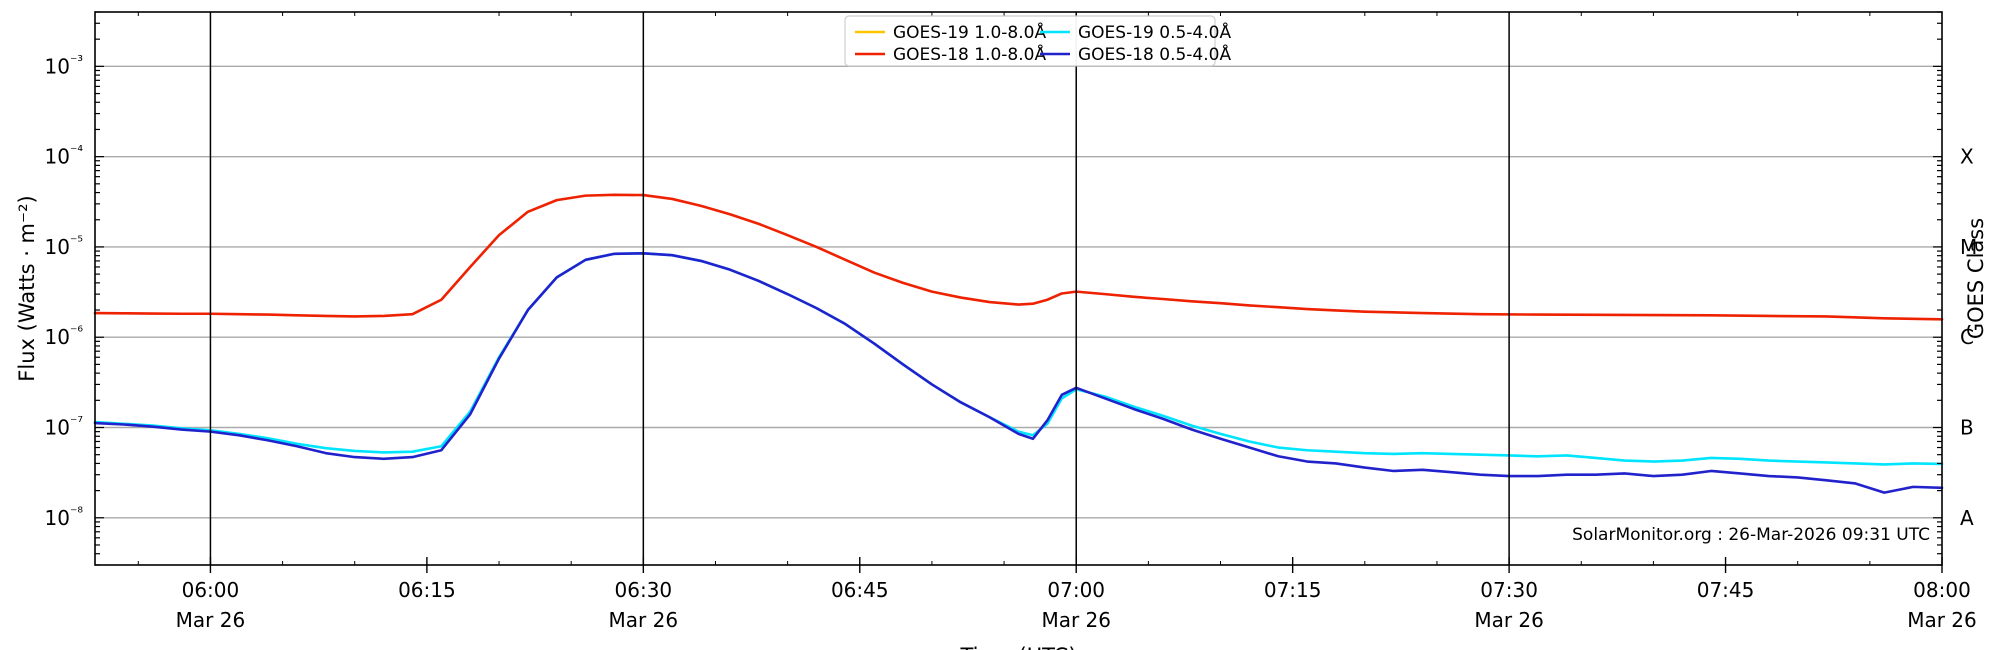  I want to click on x-tick-label: 08:00, so click(1942, 590).